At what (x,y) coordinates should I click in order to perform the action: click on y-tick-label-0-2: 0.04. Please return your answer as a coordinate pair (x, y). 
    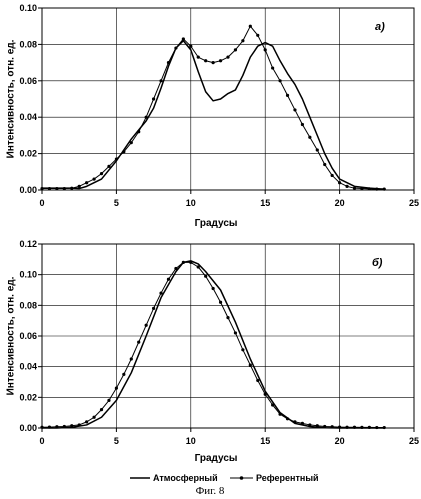
    Looking at the image, I should click on (28, 117).